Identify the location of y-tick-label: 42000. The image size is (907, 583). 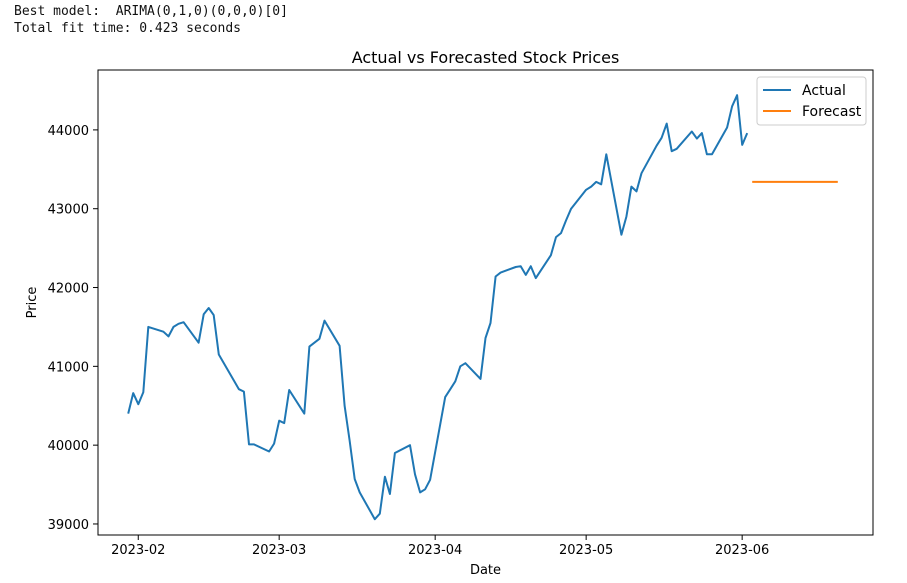
(68, 289).